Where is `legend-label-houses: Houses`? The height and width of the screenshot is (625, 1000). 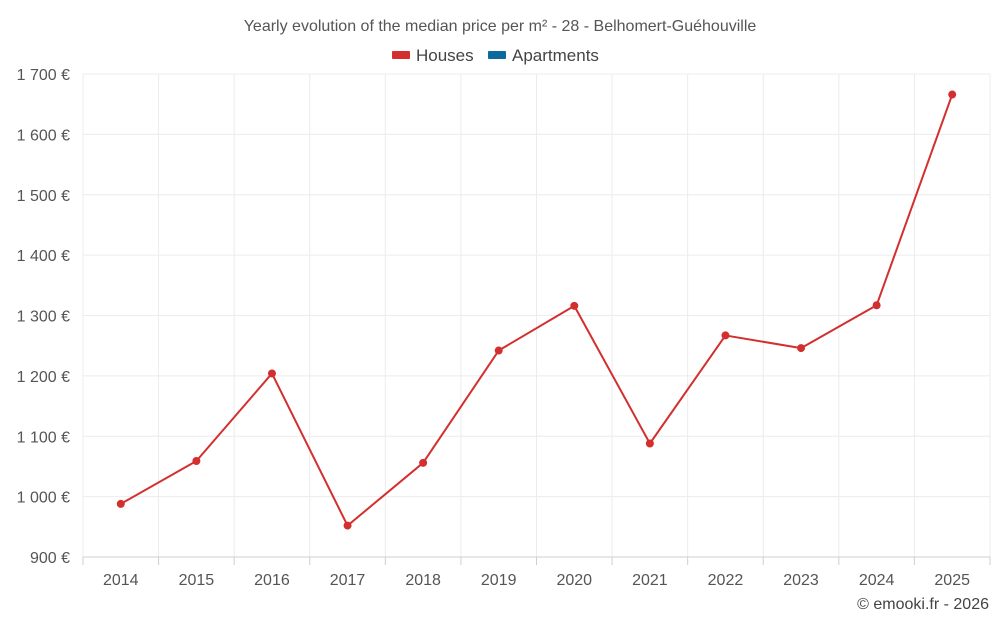
legend-label-houses: Houses is located at coordinates (445, 55).